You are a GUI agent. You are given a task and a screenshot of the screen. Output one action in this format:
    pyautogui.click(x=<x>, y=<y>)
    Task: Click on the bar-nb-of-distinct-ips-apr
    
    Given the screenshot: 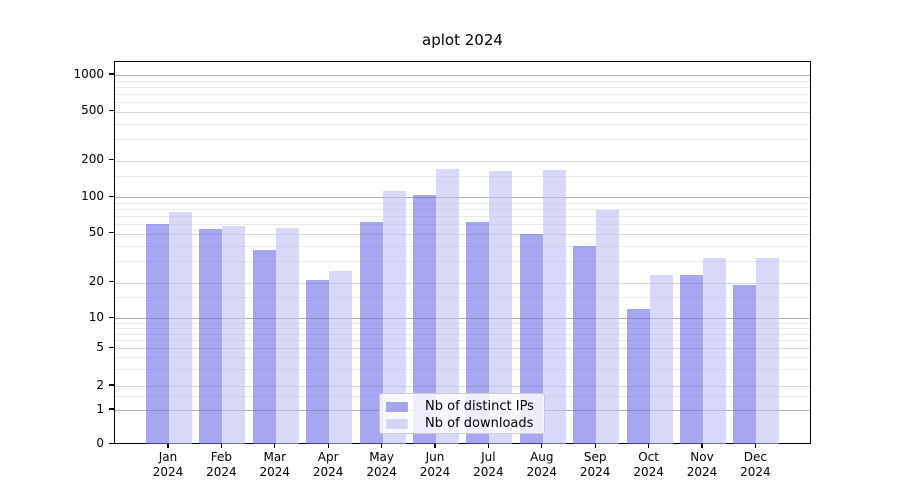 What is the action you would take?
    pyautogui.click(x=318, y=362)
    